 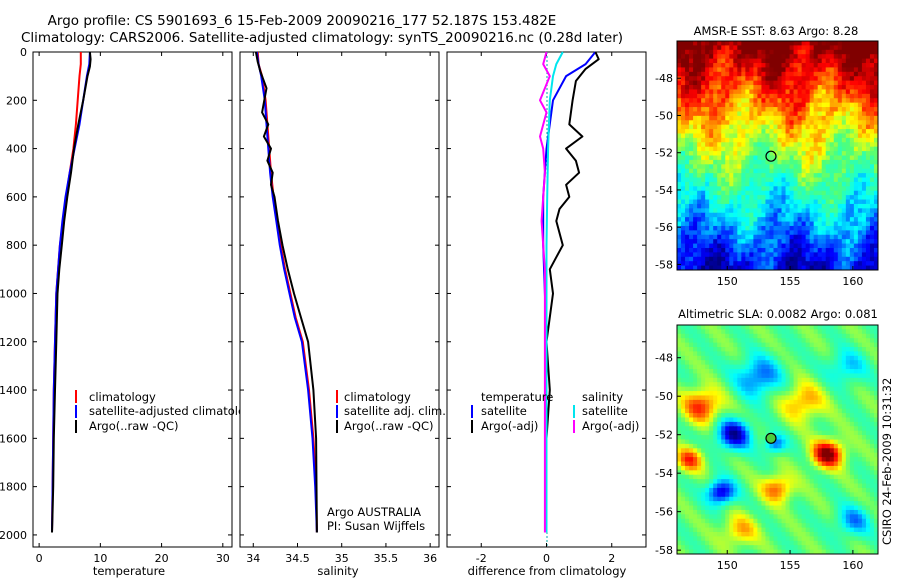 I want to click on y-tick-label: 1400, so click(x=13, y=390).